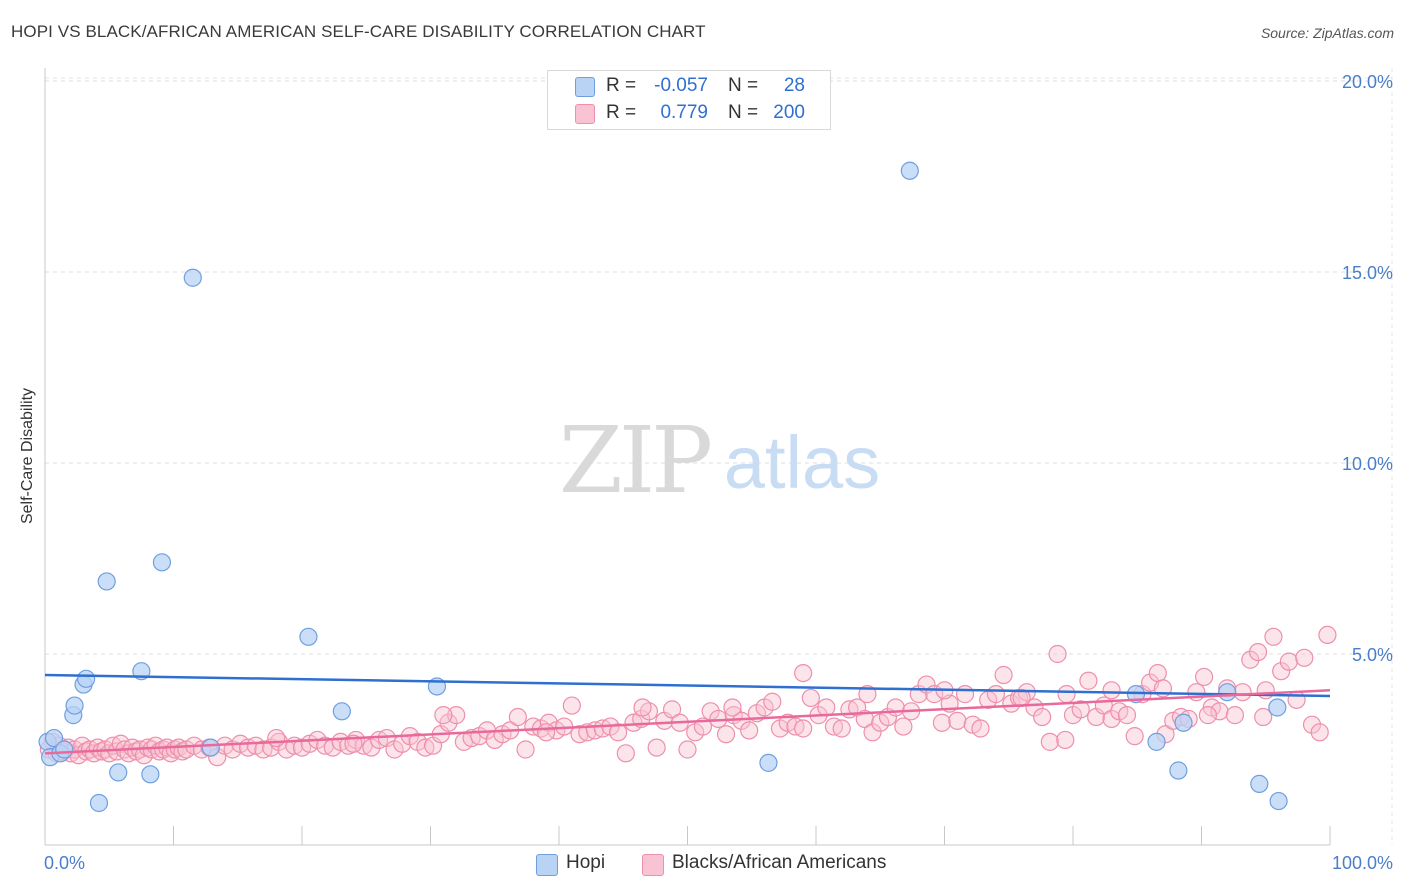 The image size is (1406, 892). Describe the element at coordinates (653, 865) in the screenshot. I see `legend-bottom-swatch-black` at that location.